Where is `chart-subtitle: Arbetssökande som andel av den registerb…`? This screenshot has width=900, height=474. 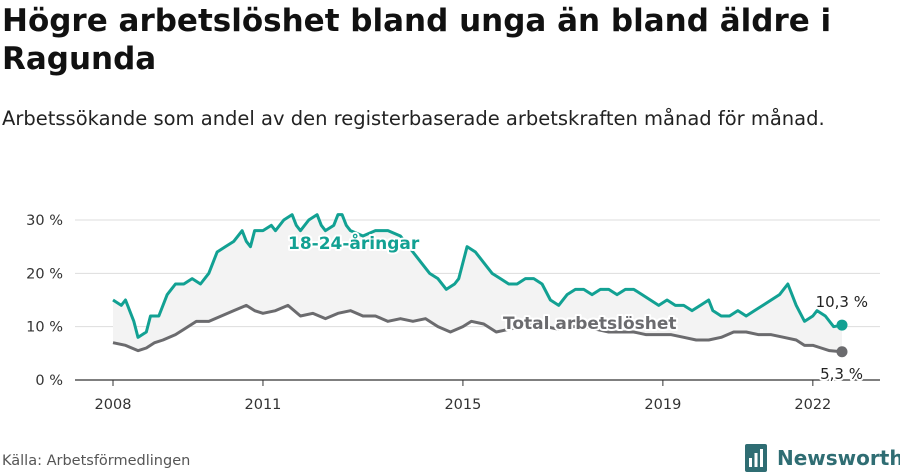
chart-subtitle: Arbetssökande som andel av den registerb… is located at coordinates (413, 118).